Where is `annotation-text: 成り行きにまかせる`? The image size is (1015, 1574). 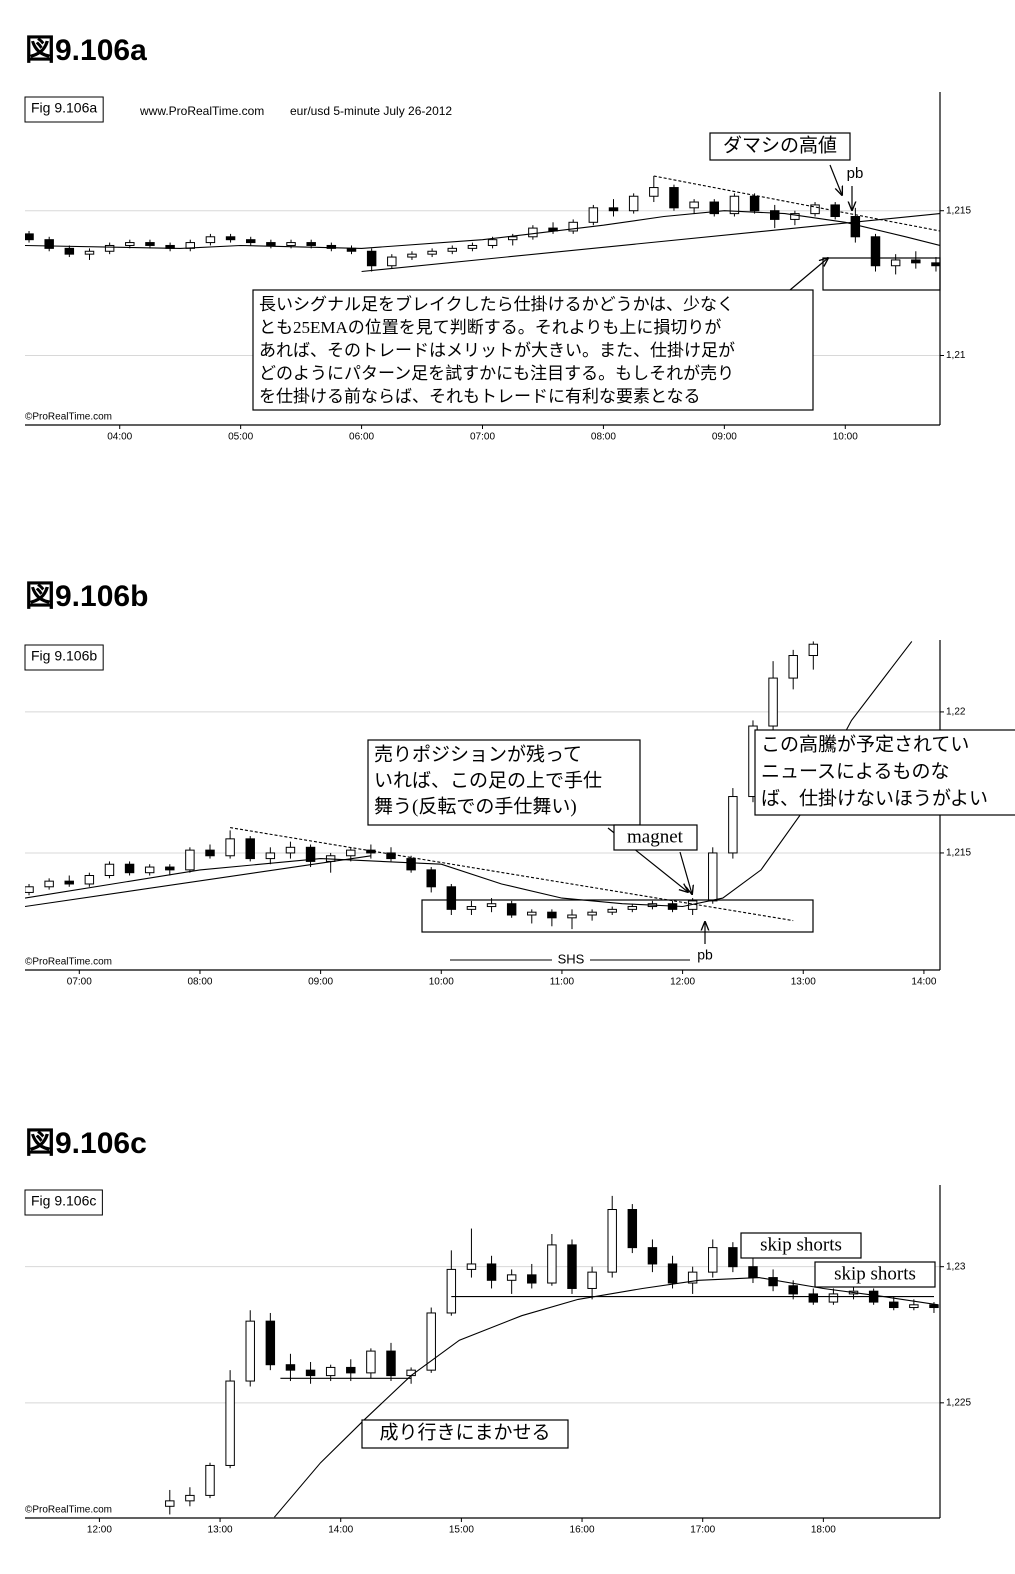
annotation-text: 成り行きにまかせる is located at coordinates (464, 1432).